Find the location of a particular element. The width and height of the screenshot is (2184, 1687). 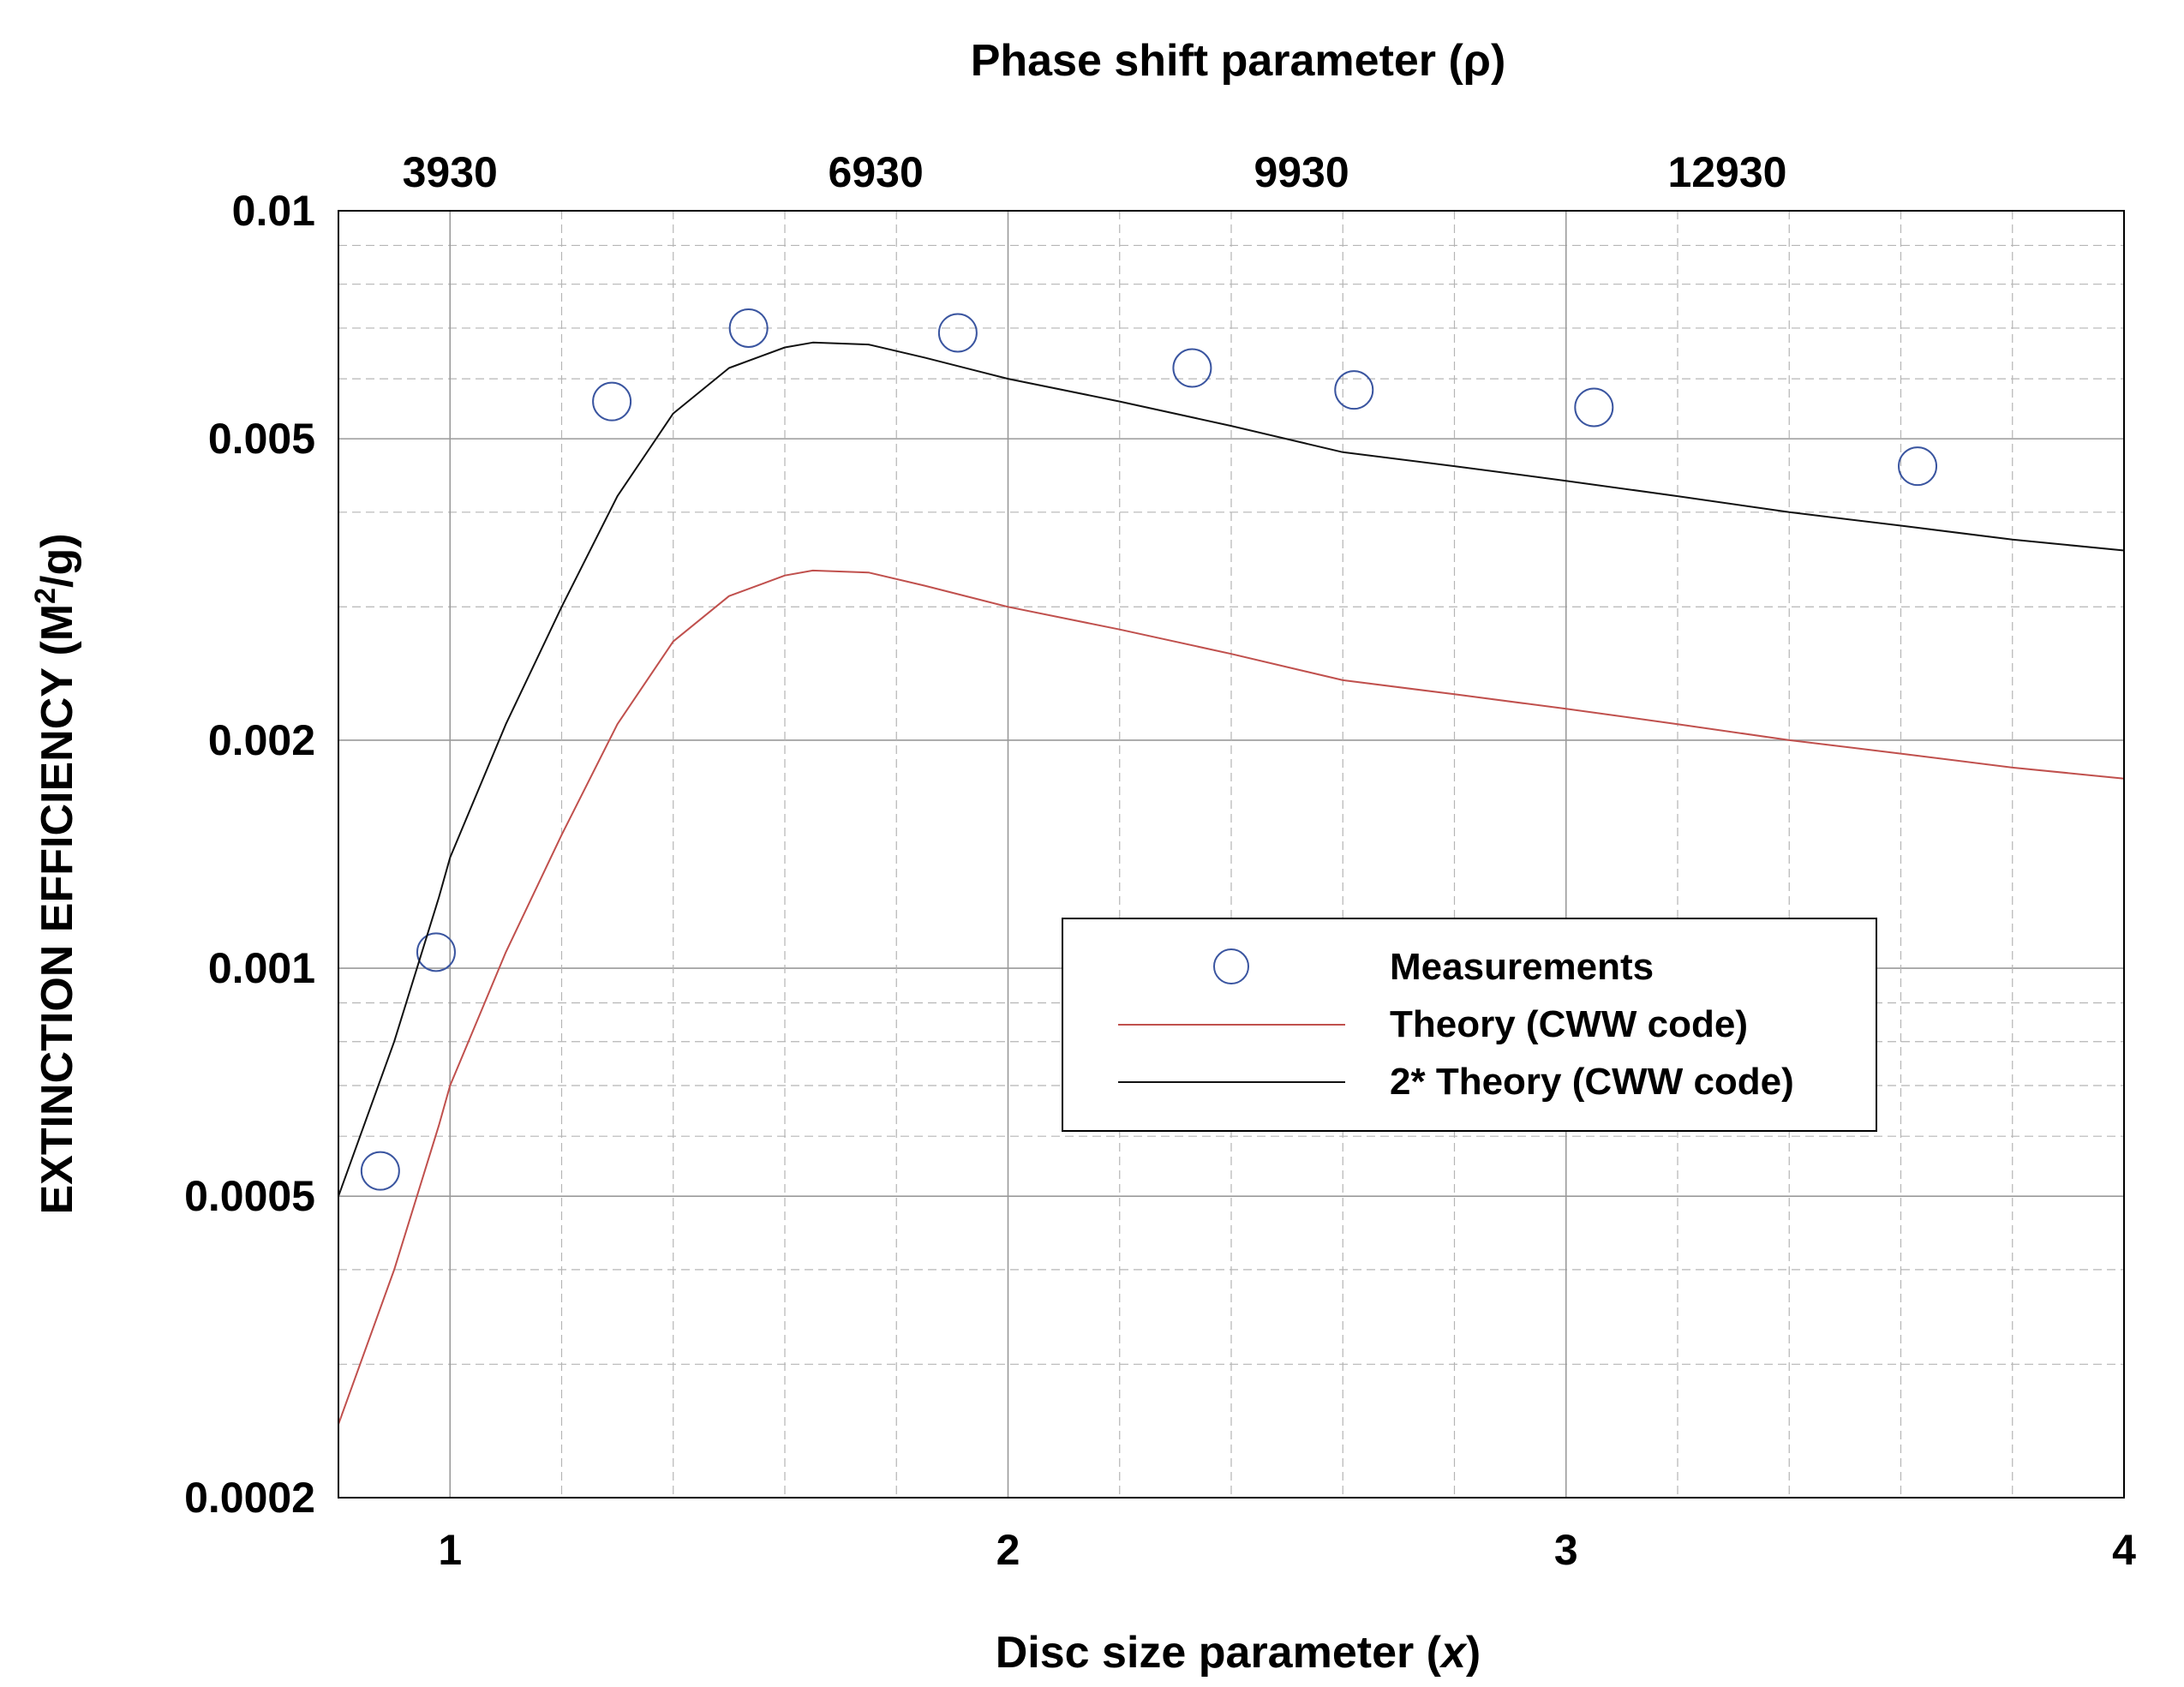

x-axis-title-variable: x is located at coordinates (1453, 1653).